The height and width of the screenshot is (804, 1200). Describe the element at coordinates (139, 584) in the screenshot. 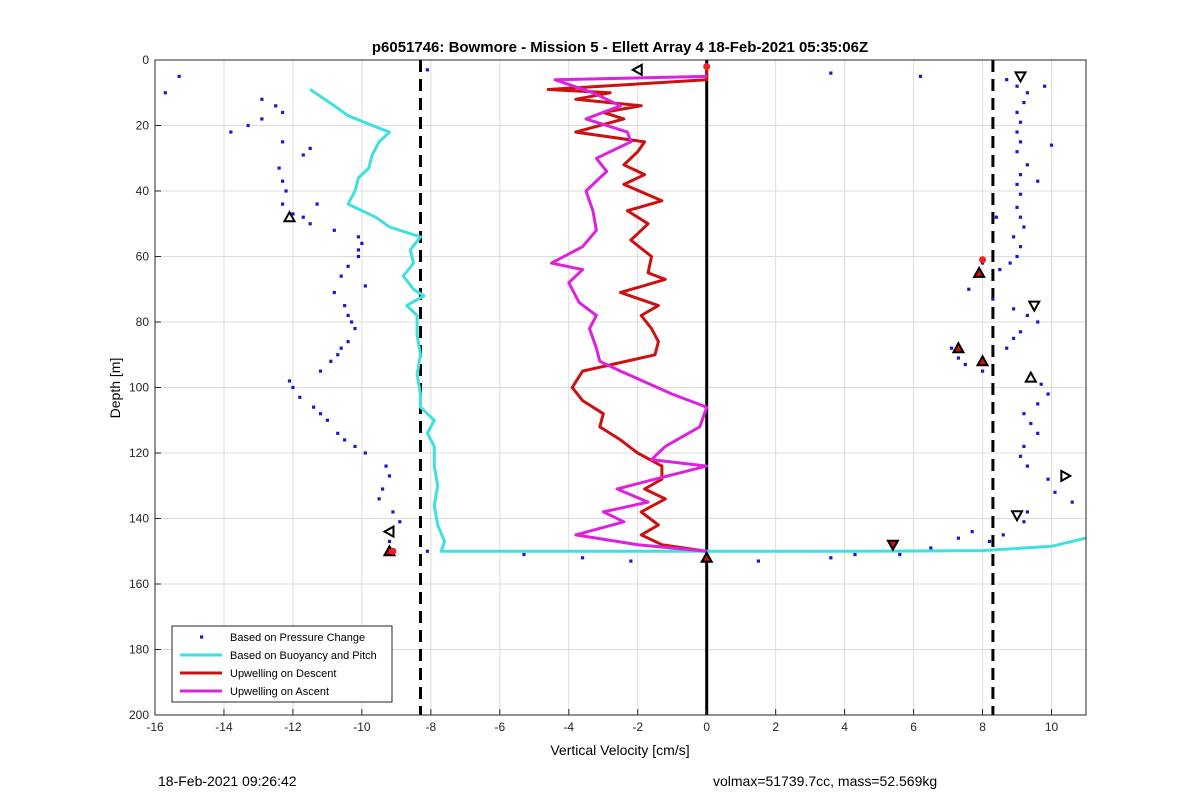

I see `y-tick-label: 160` at that location.